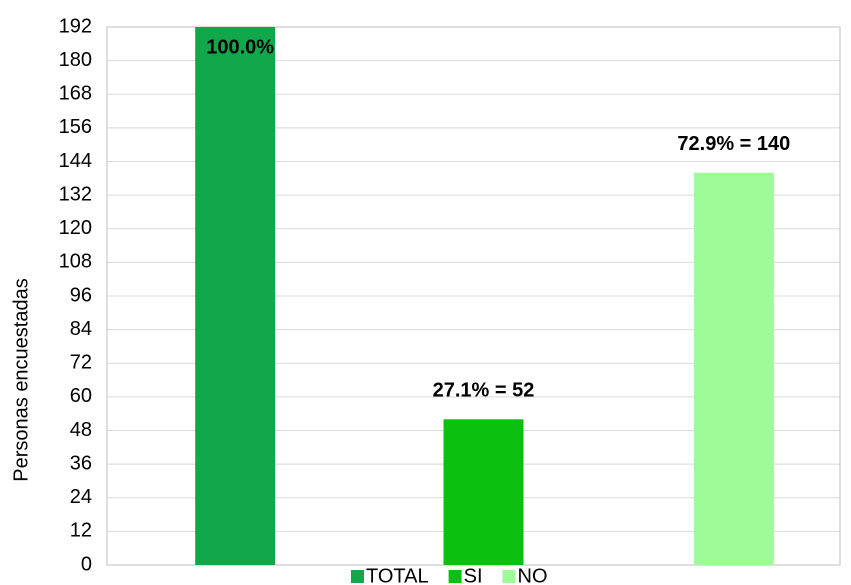 This screenshot has width=851, height=585. Describe the element at coordinates (75, 228) in the screenshot. I see `y-tick-label: 120` at that location.